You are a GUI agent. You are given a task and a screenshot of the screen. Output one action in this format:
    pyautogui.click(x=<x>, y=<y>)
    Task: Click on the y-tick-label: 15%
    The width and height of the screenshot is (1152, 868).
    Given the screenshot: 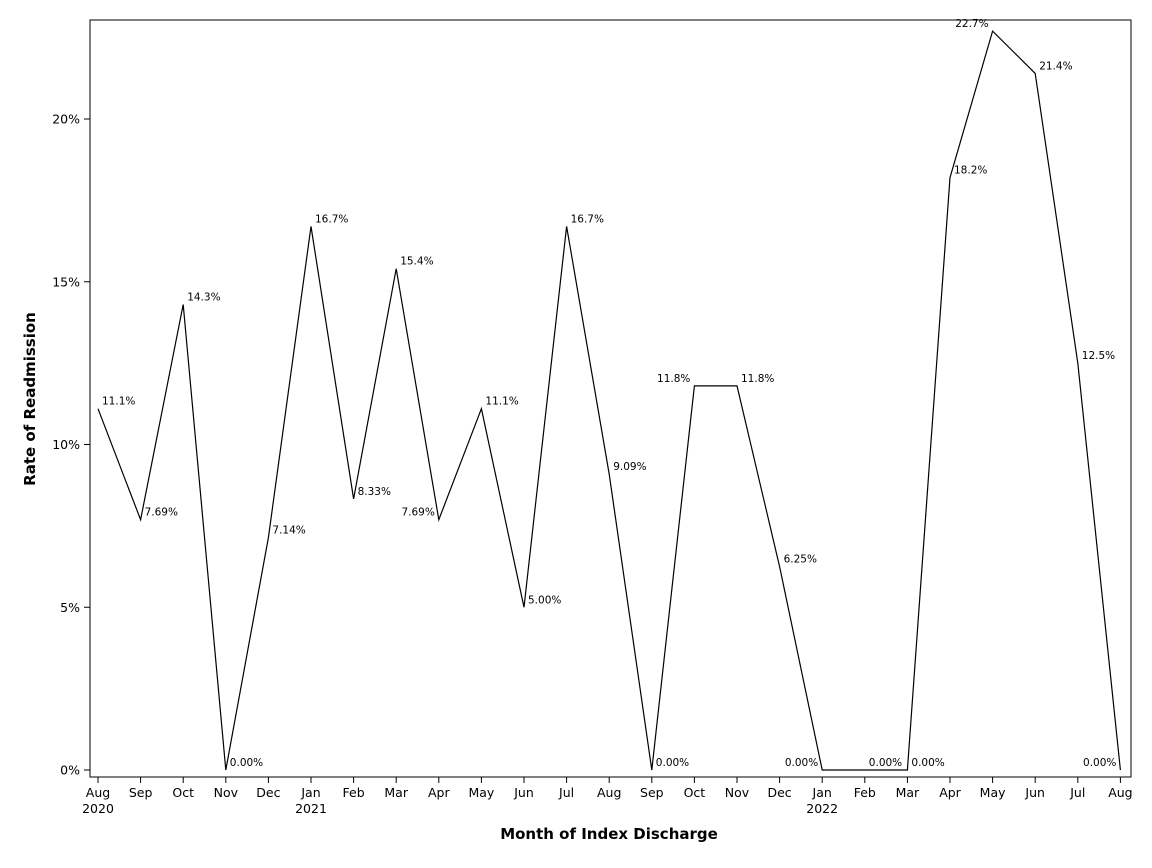 What is the action you would take?
    pyautogui.click(x=66, y=281)
    